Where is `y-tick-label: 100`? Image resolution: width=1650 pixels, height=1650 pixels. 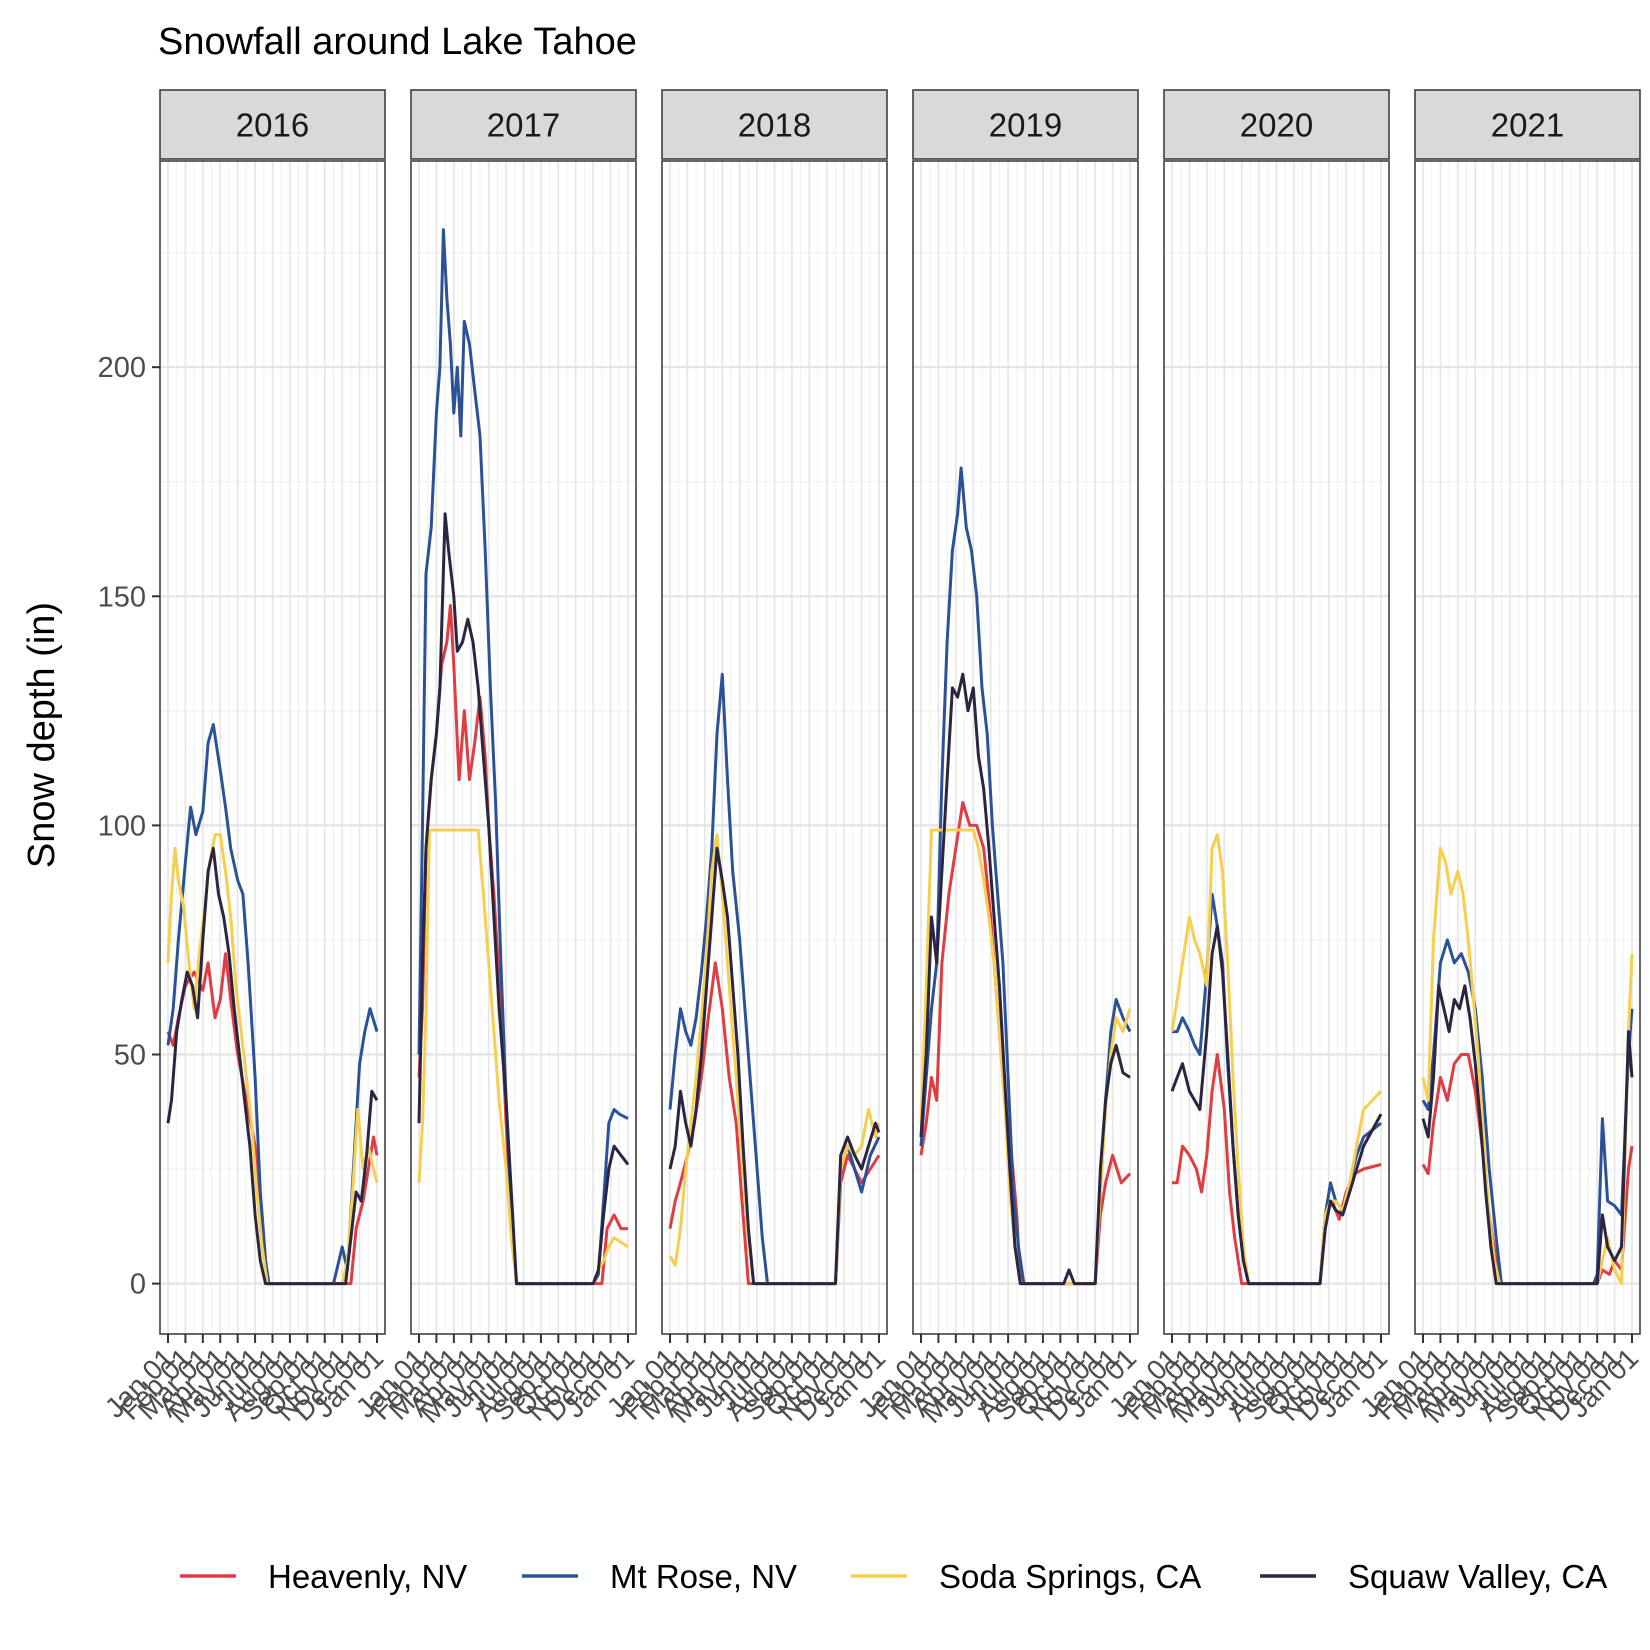 y-tick-label: 100 is located at coordinates (122, 826).